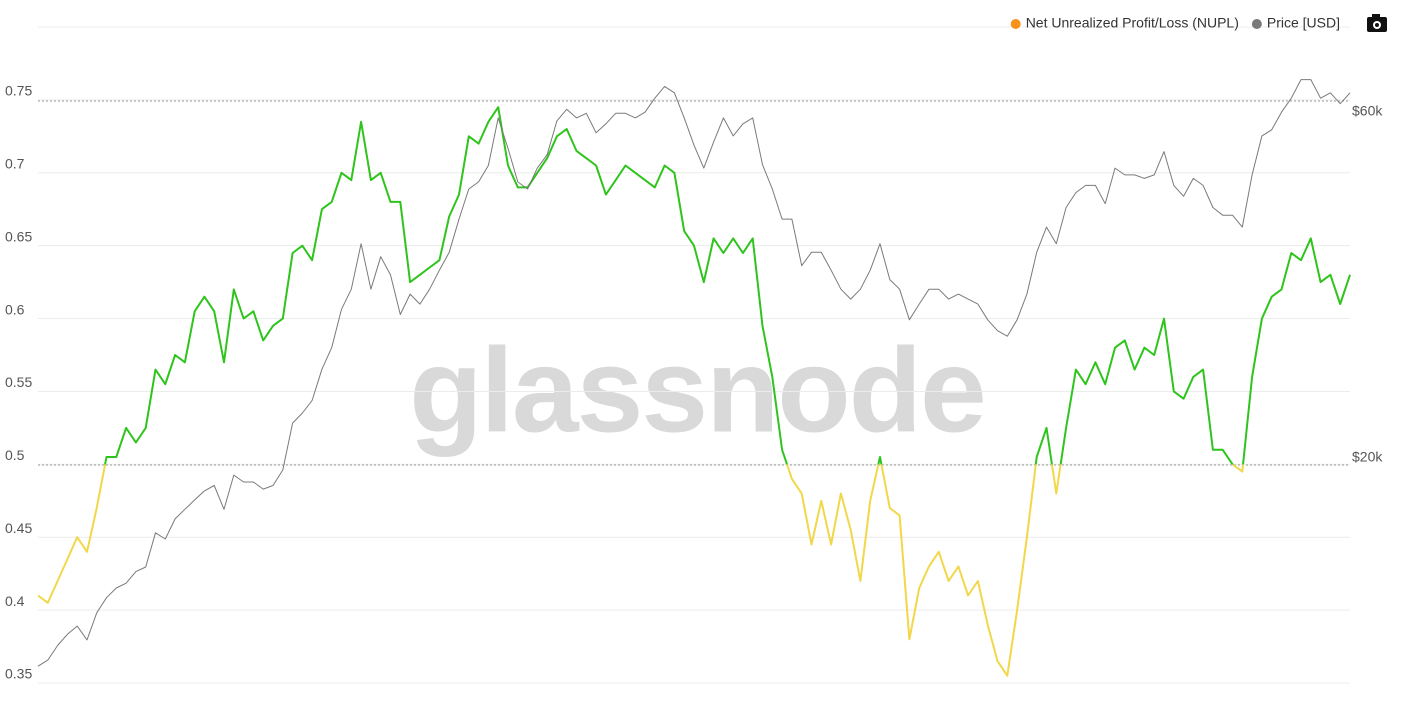 This screenshot has height=712, width=1407. What do you see at coordinates (1367, 111) in the screenshot?
I see `y2-tick-label: $60k` at bounding box center [1367, 111].